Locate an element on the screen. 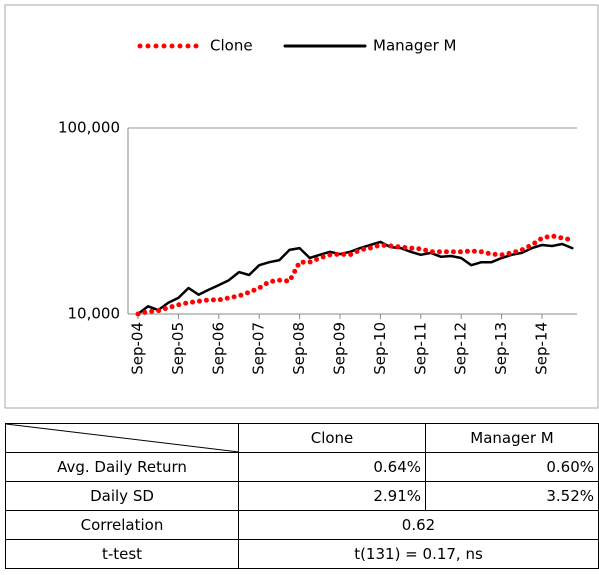  header-row: Clone Manager M is located at coordinates (302, 438).